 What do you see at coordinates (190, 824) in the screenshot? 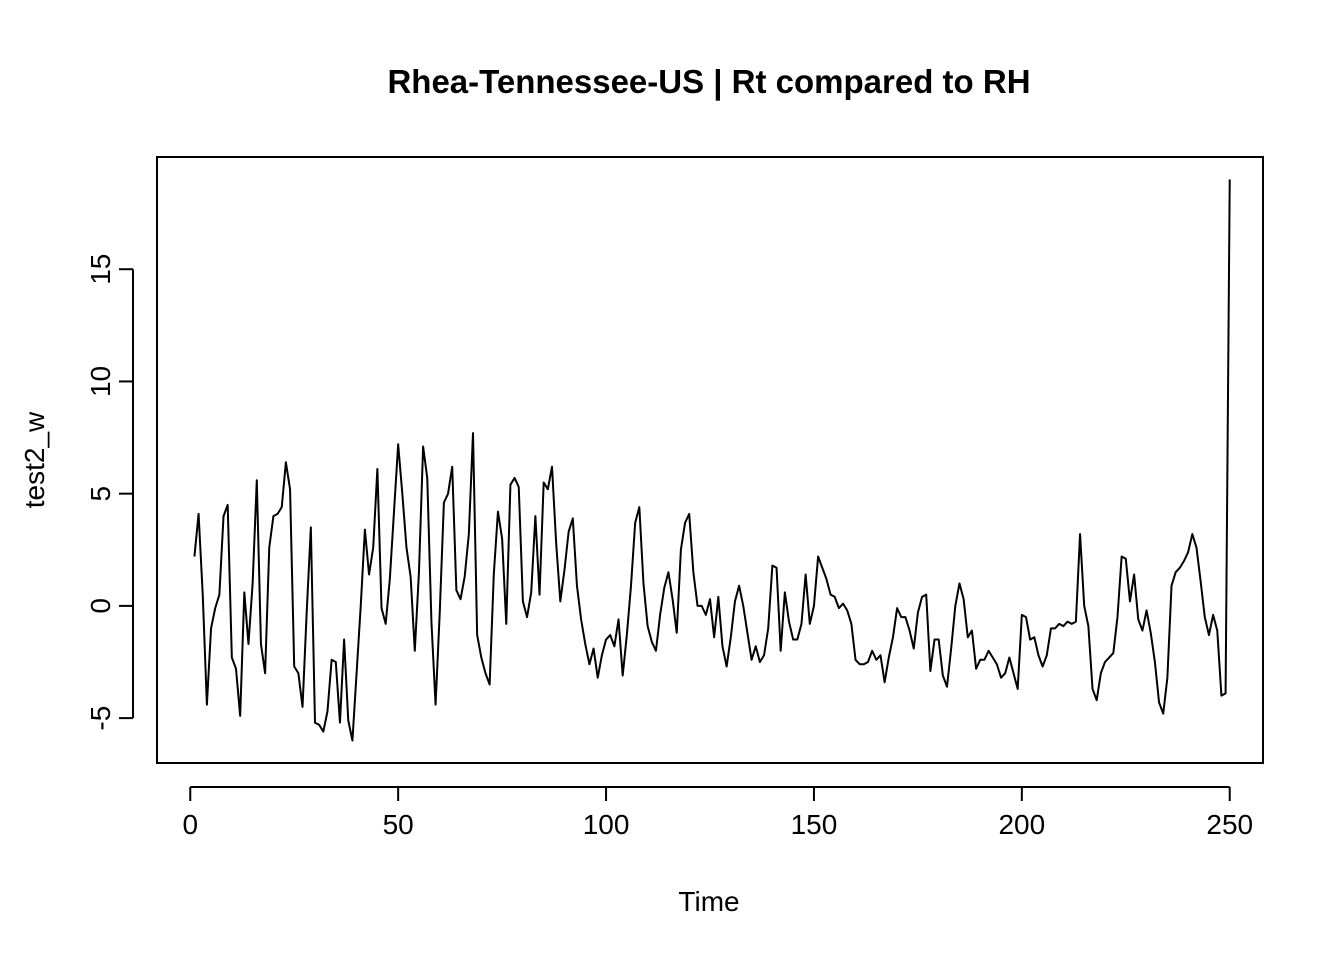
I see `x-tick-label: 0` at bounding box center [190, 824].